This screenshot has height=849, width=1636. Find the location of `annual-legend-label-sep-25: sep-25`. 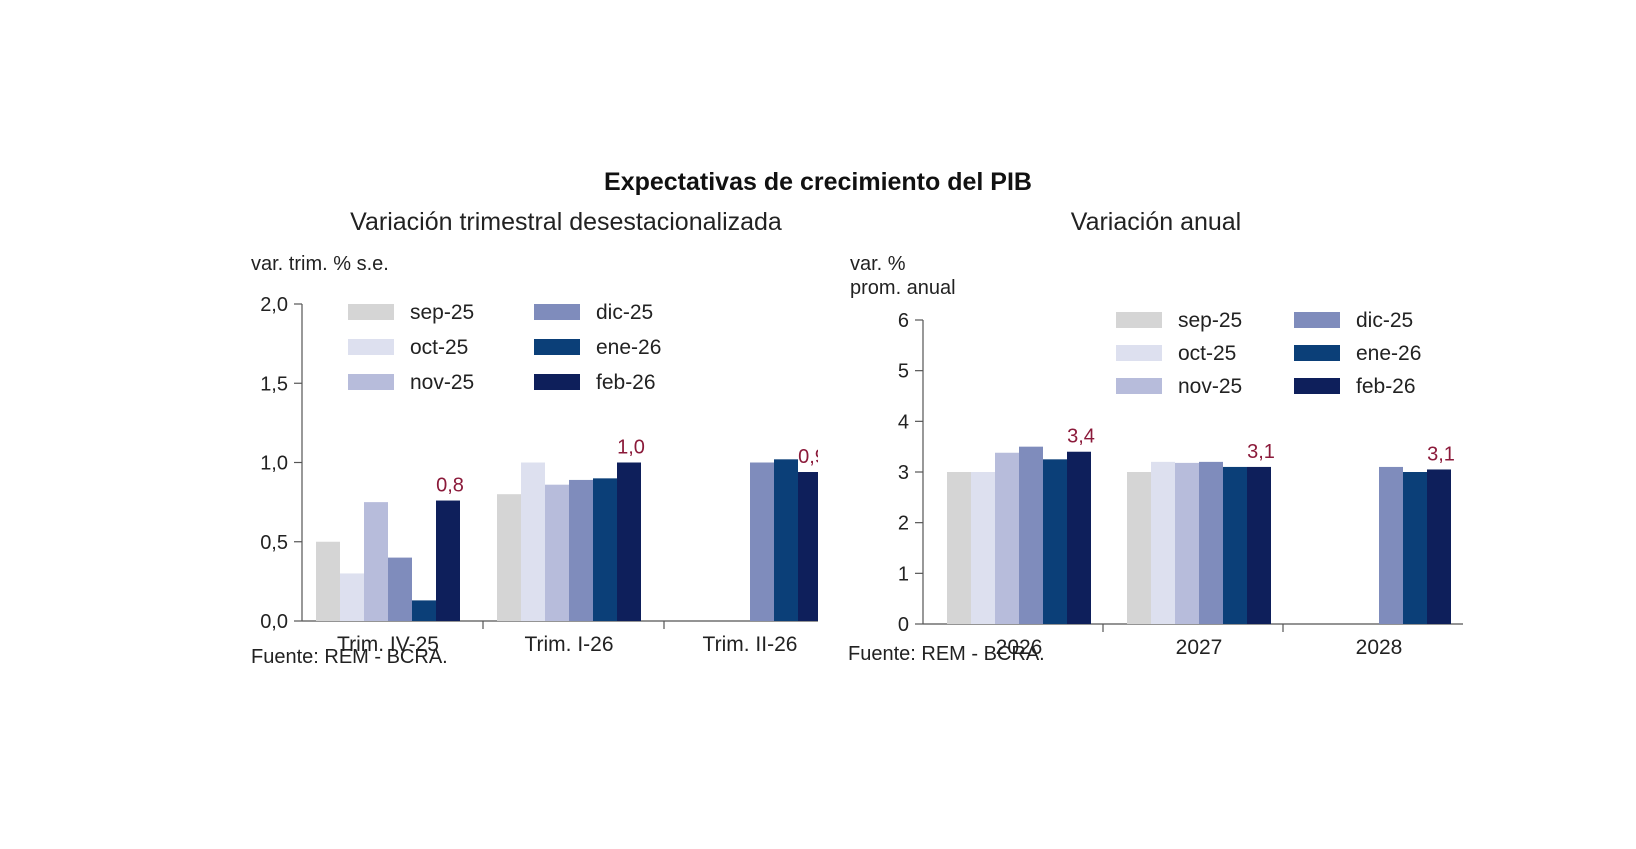

annual-legend-label-sep-25: sep-25 is located at coordinates (1210, 320).